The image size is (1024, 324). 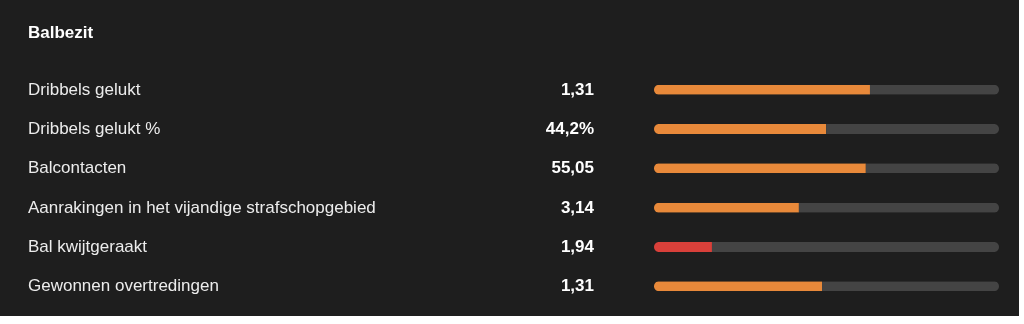 I want to click on text: Balbezit, so click(x=61, y=32).